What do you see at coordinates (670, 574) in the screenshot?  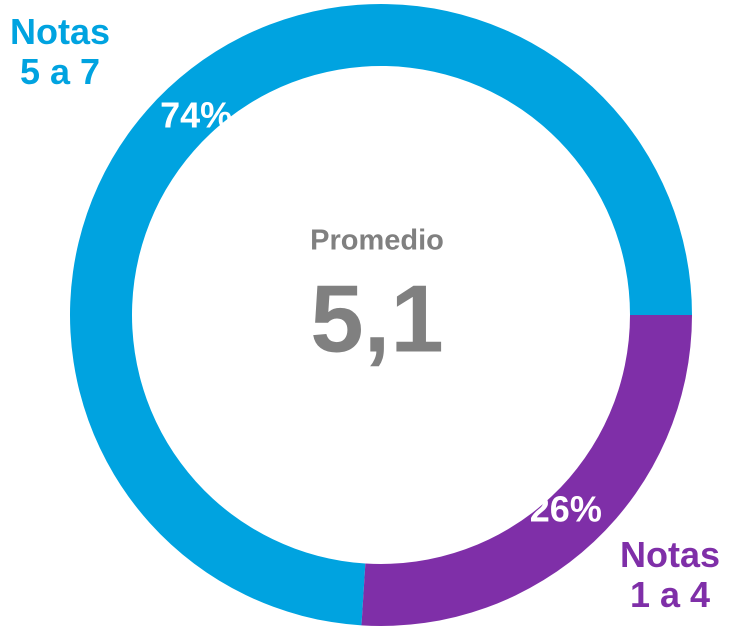 I see `category-label: Notas 1 a 4` at bounding box center [670, 574].